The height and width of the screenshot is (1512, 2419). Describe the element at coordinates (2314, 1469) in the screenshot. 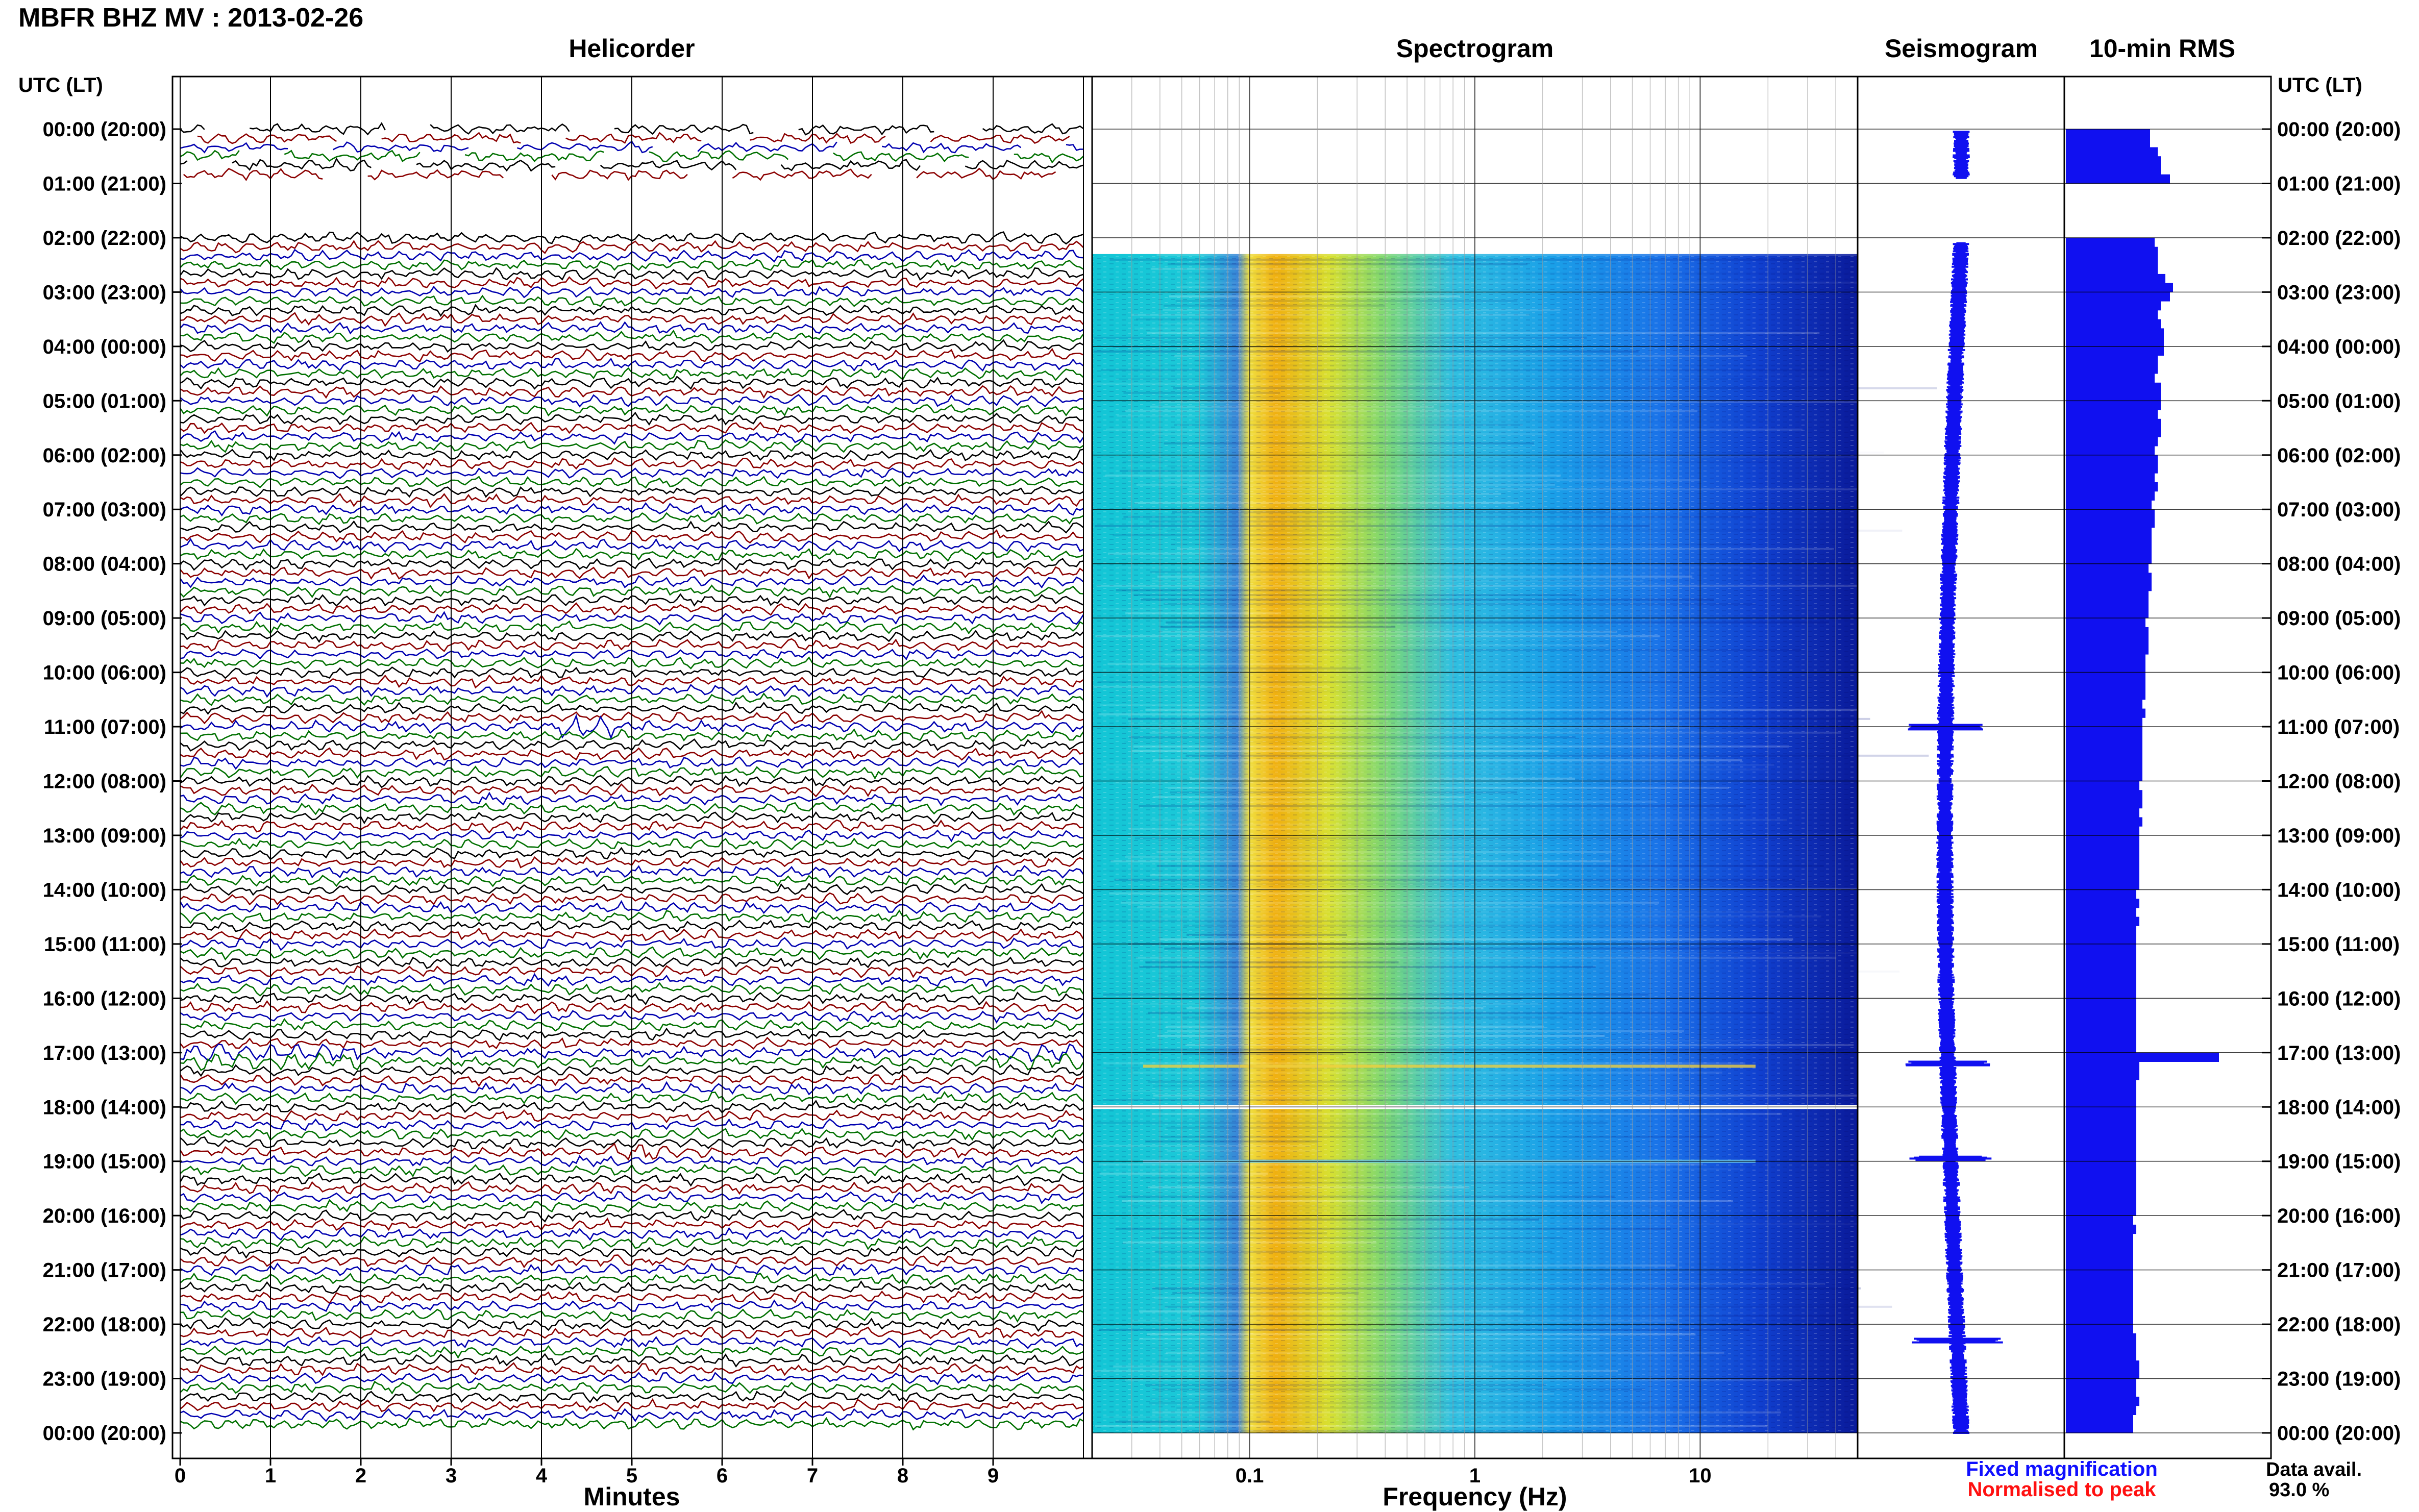

I see `data-availability-label: Data avail.` at that location.